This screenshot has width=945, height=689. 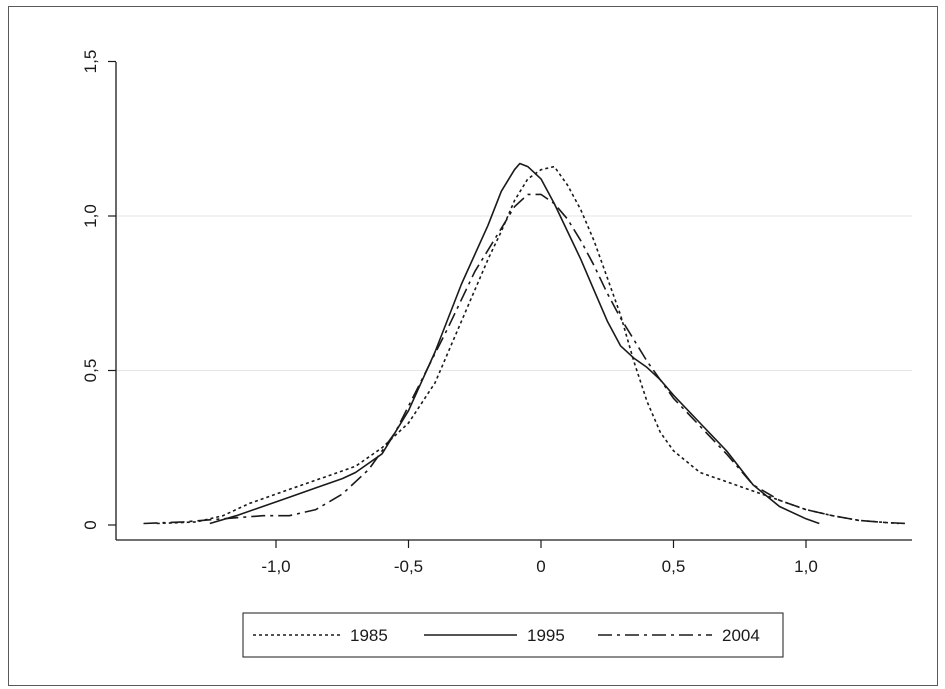 What do you see at coordinates (90, 216) in the screenshot?
I see `y-tick-label: 1,0` at bounding box center [90, 216].